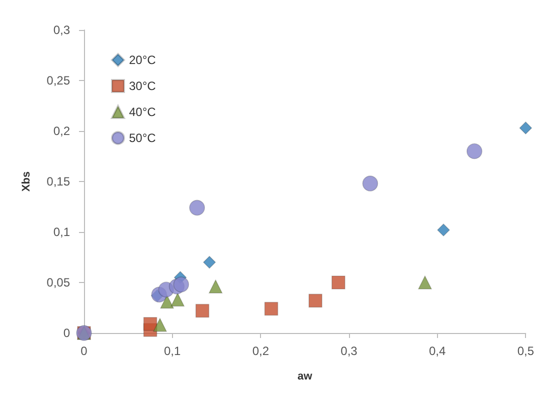  What do you see at coordinates (172, 351) in the screenshot?
I see `x-tick-label: 0,1` at bounding box center [172, 351].